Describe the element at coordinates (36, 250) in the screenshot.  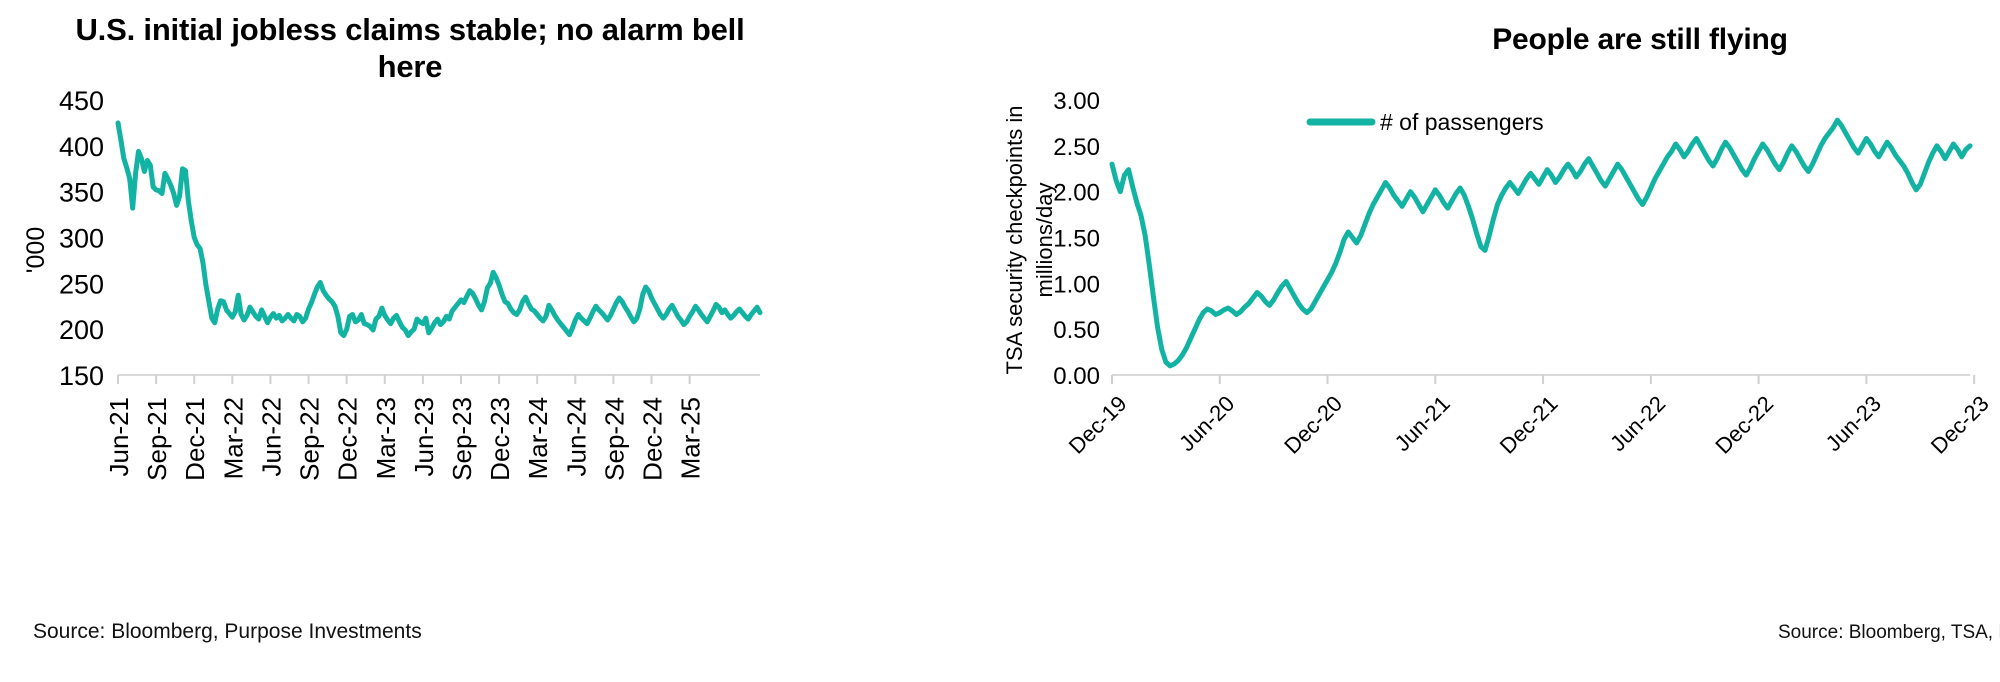
I see `y-axis-title: '000` at that location.